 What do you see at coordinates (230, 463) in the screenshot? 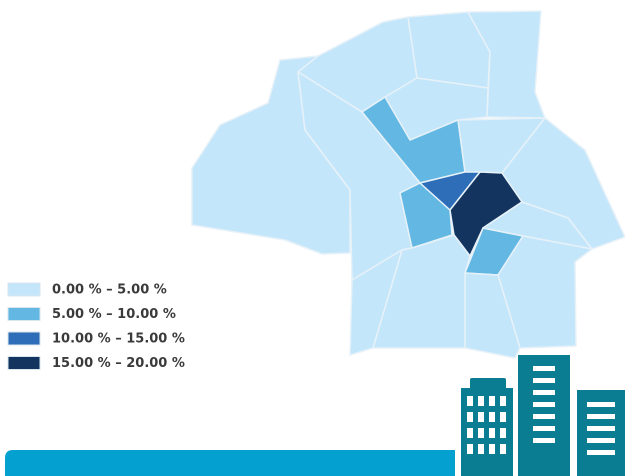
I see `footer-bar` at bounding box center [230, 463].